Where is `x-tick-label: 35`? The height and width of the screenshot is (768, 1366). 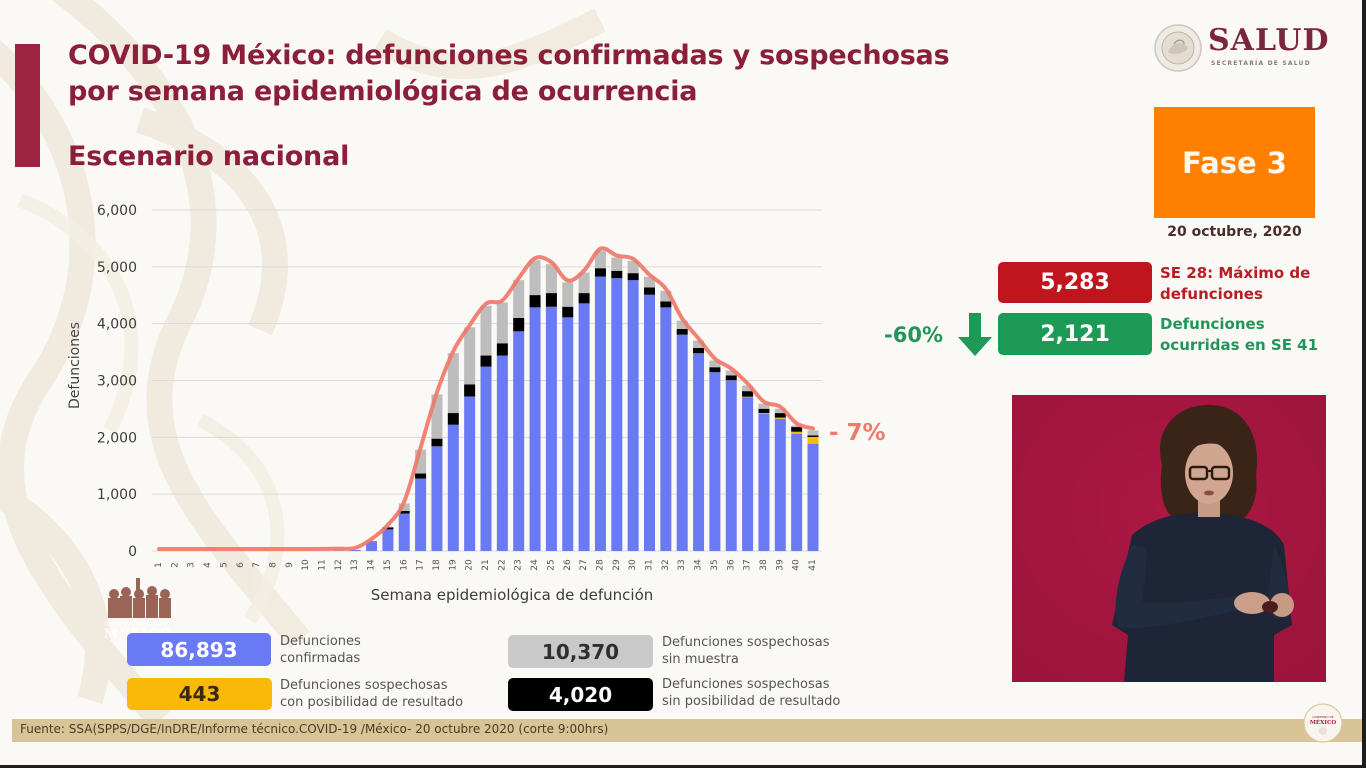 x-tick-label: 35 is located at coordinates (715, 564).